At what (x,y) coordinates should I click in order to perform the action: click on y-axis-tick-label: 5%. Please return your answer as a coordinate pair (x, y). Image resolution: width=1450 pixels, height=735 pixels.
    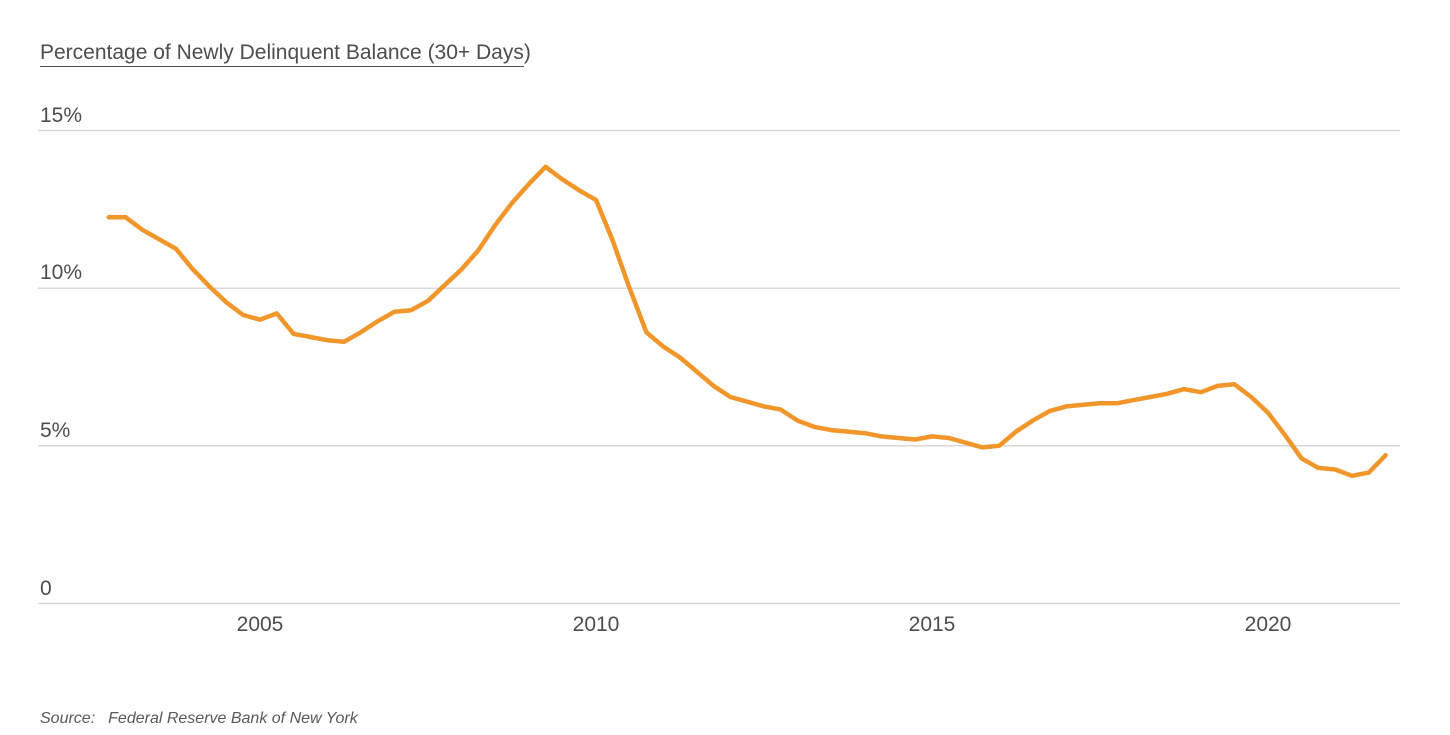
    Looking at the image, I should click on (55, 430).